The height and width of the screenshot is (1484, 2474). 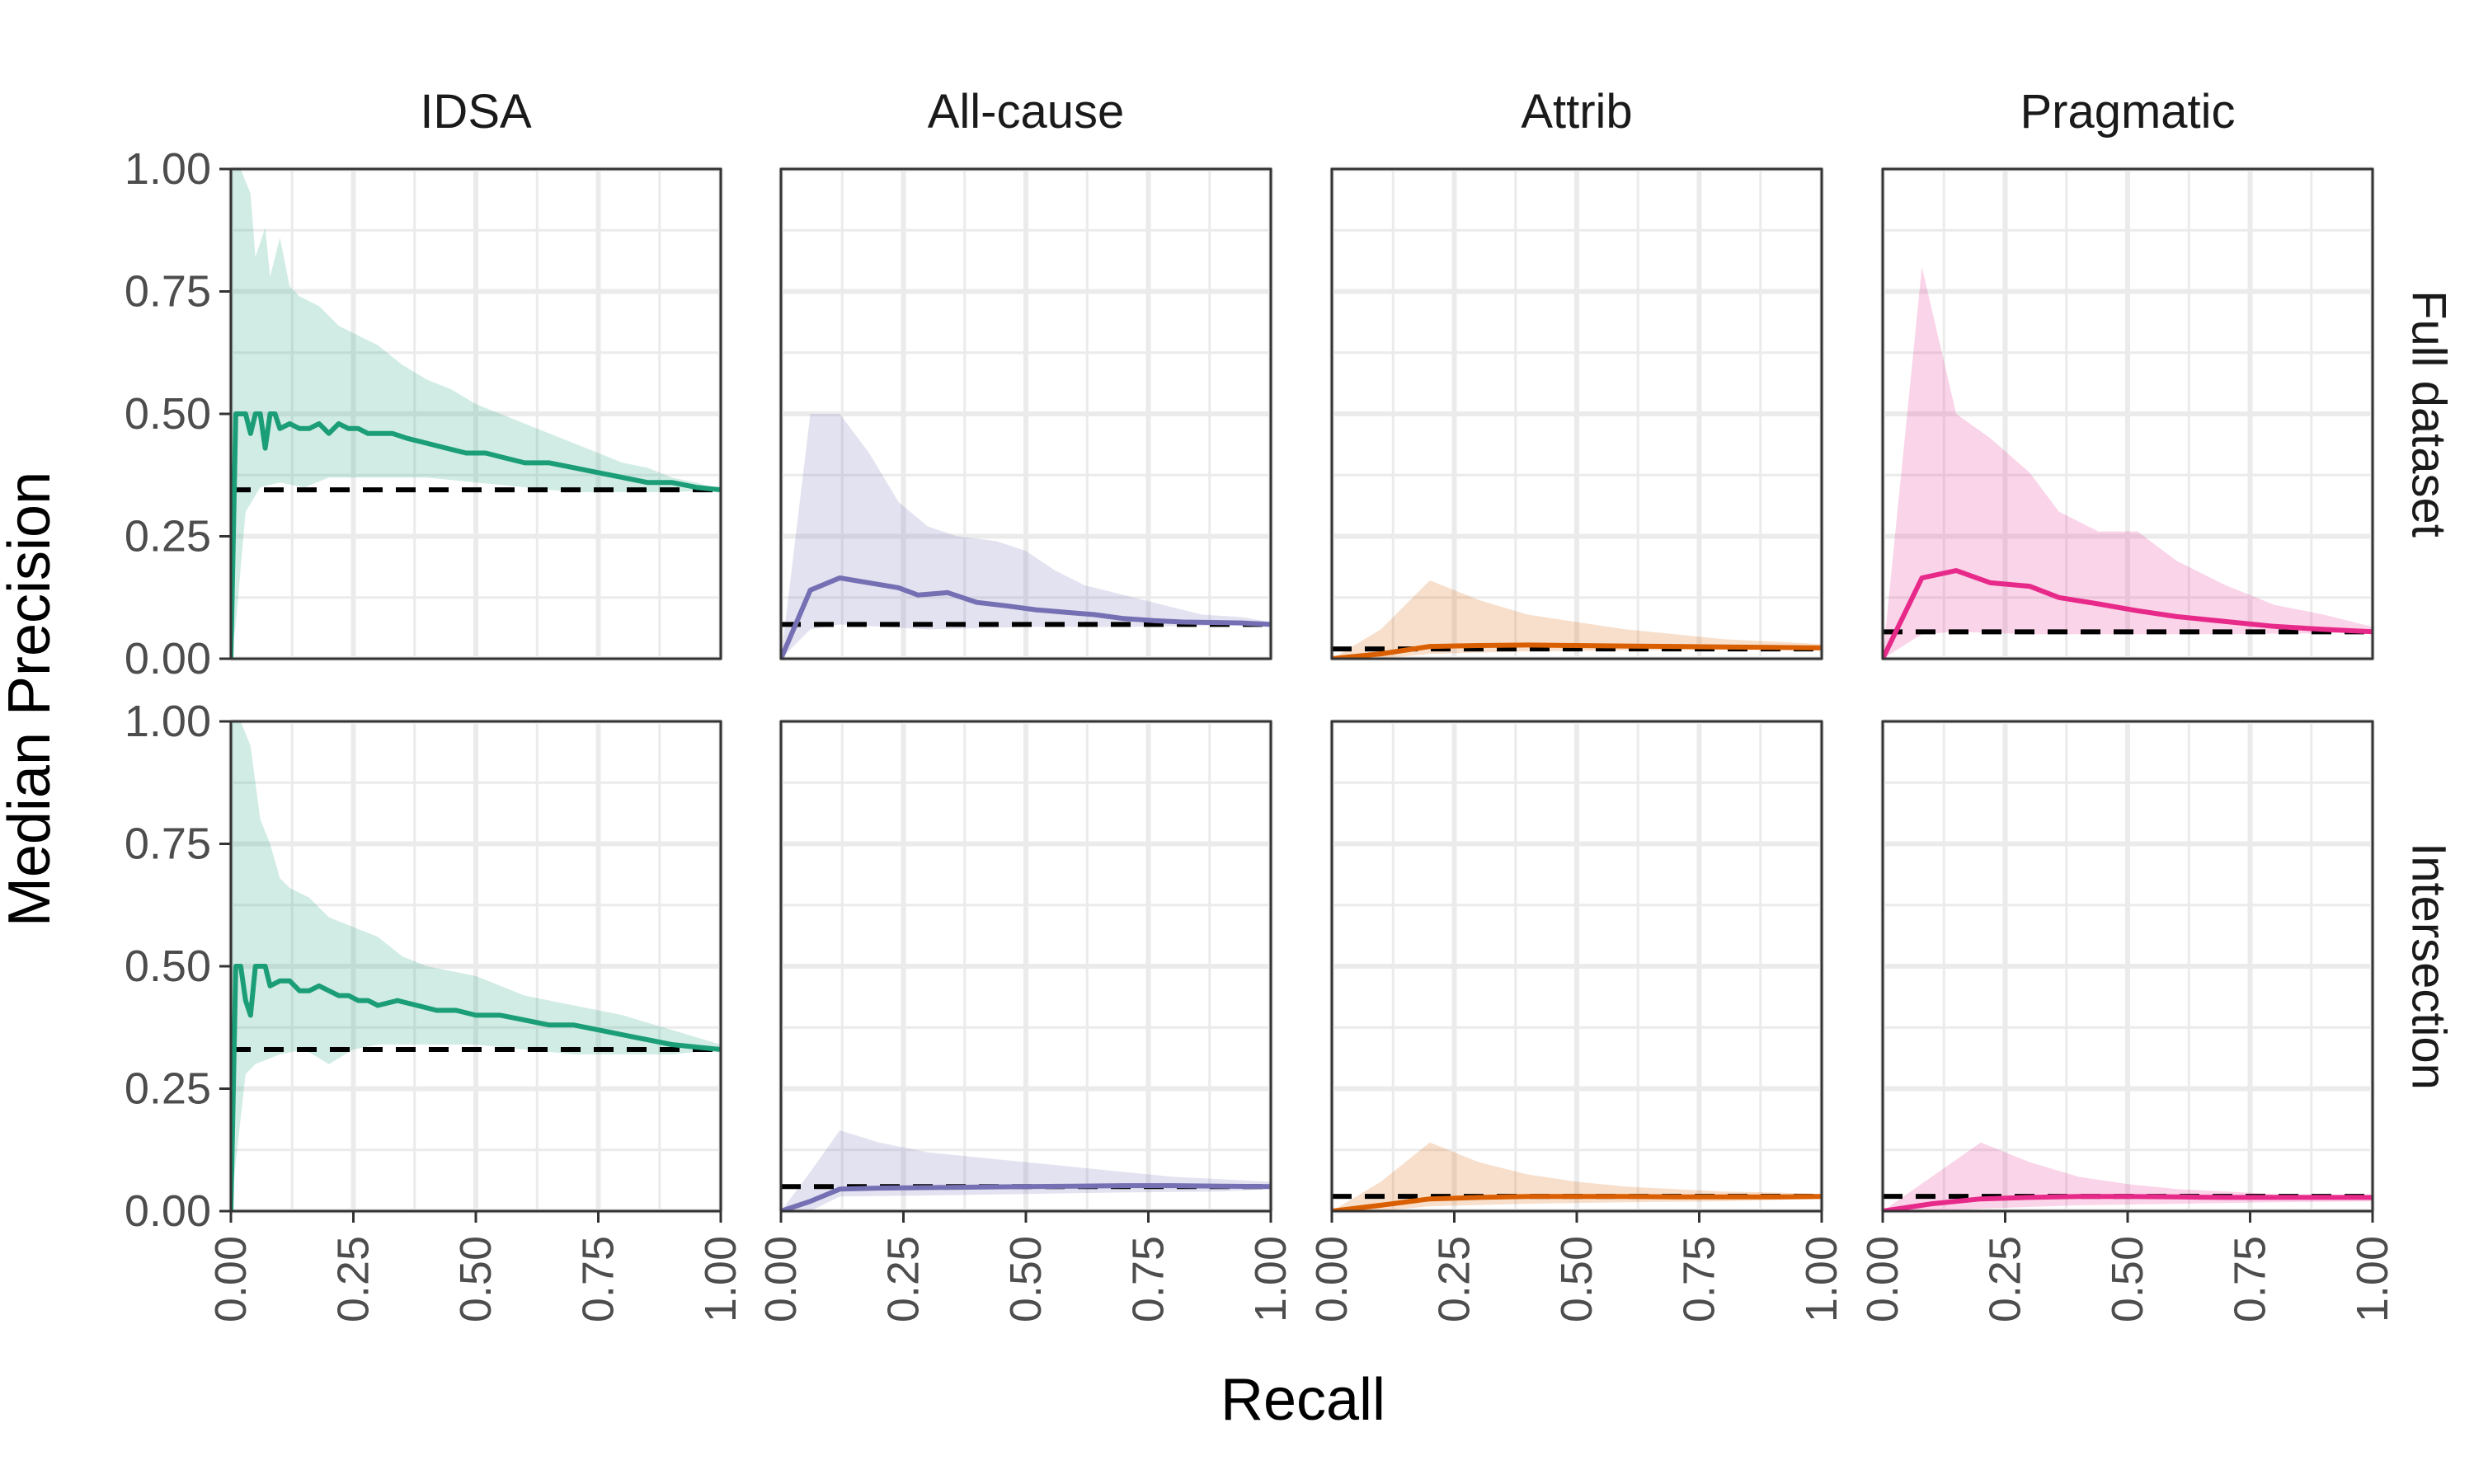 I want to click on panel-border-all-cause-full-dataset, so click(x=1025, y=413).